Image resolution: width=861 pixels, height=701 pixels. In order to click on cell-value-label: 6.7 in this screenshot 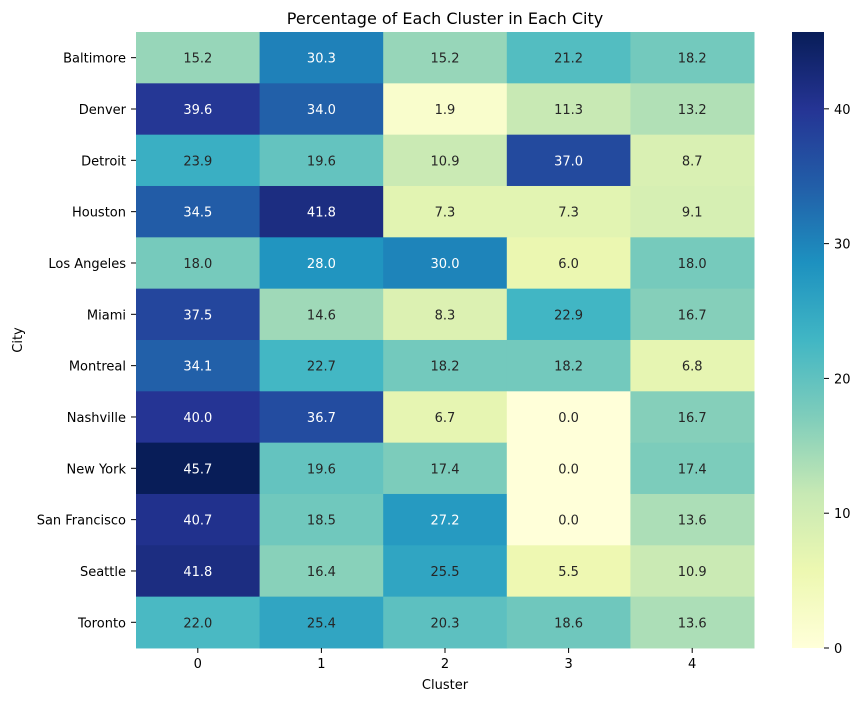, I will do `click(445, 418)`.